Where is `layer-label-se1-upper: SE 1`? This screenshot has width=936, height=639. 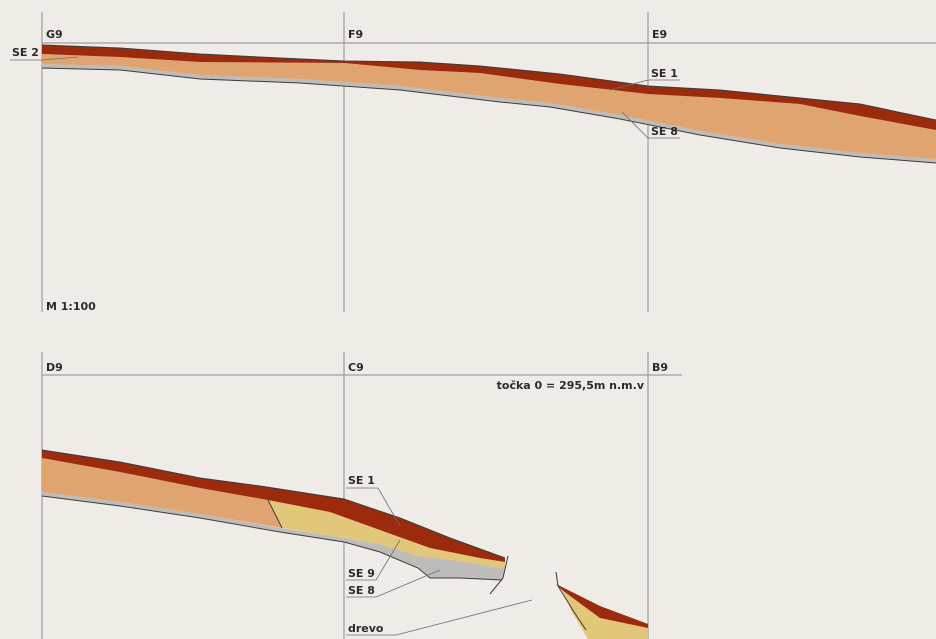 layer-label-se1-upper: SE 1 is located at coordinates (664, 73).